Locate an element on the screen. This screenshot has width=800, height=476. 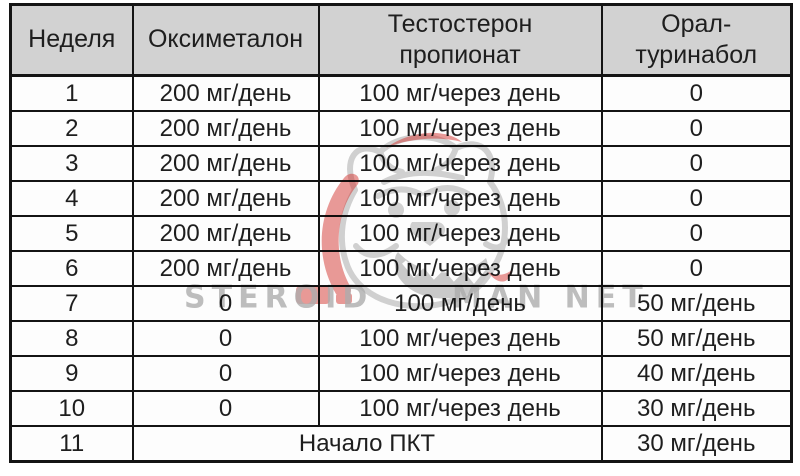
table-row-pct: 11 Начало ПКТ 30 мг/день is located at coordinates (401, 444).